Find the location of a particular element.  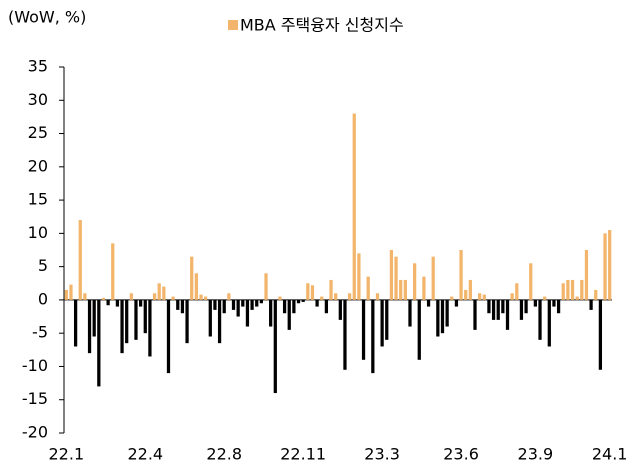

x-tick-label: 22.11 is located at coordinates (303, 454).